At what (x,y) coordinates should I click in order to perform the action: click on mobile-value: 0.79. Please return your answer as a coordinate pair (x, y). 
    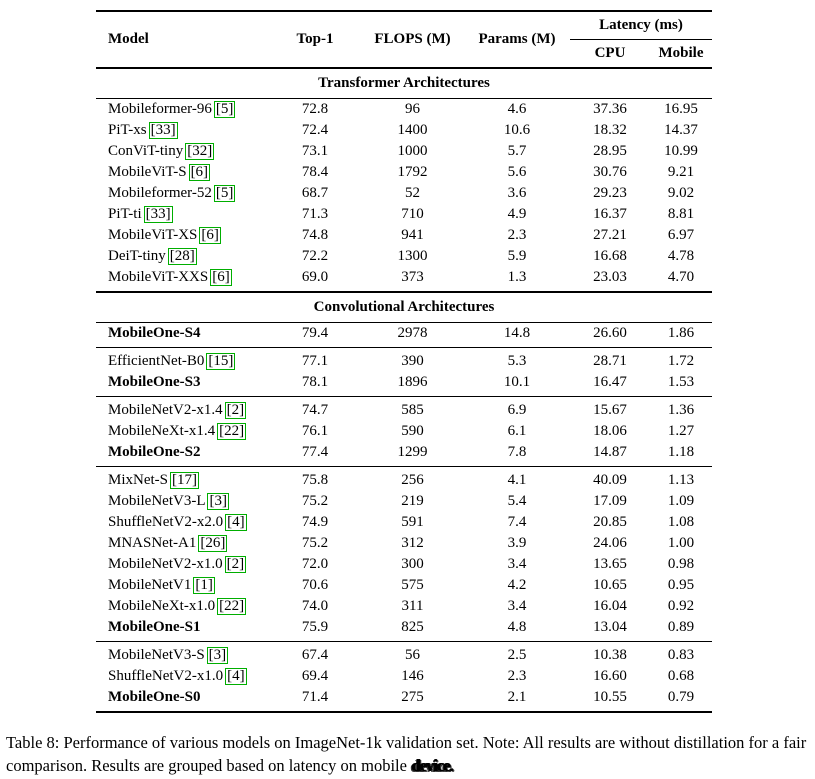
    Looking at the image, I should click on (681, 697).